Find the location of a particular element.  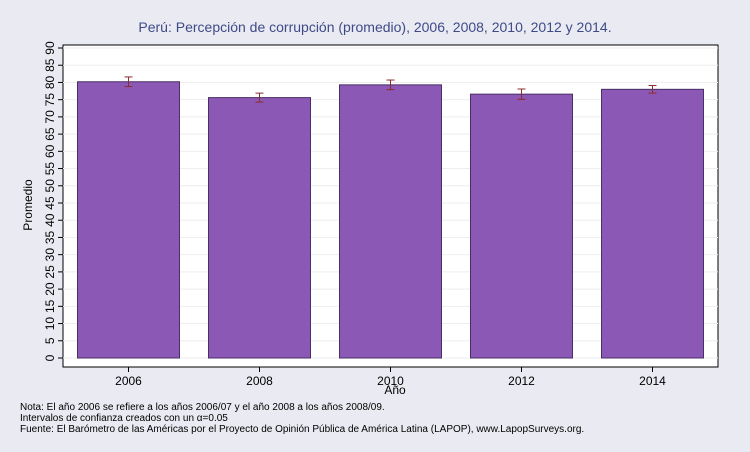

y-tick-label: 30 is located at coordinates (50, 255).